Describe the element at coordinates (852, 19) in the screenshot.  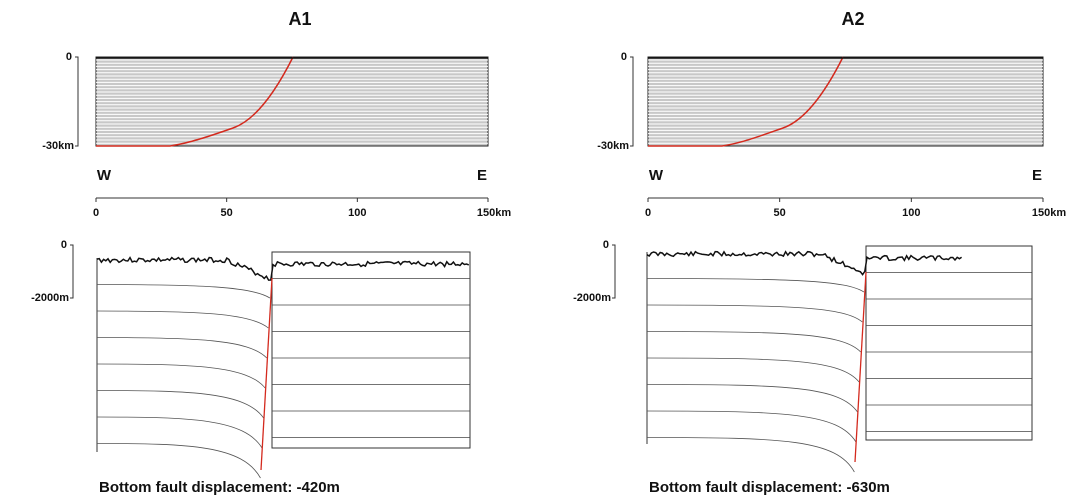
I see `panel-title: A2` at that location.